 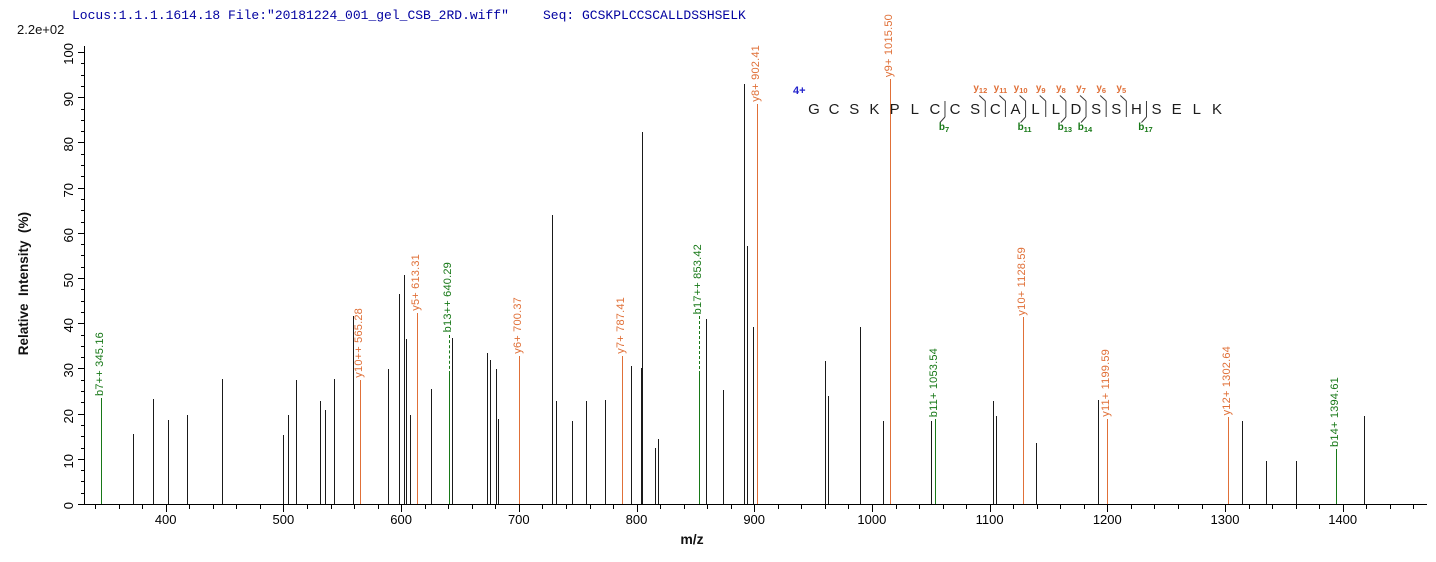 I want to click on peak-label: b17++ 853.42, so click(x=698, y=279).